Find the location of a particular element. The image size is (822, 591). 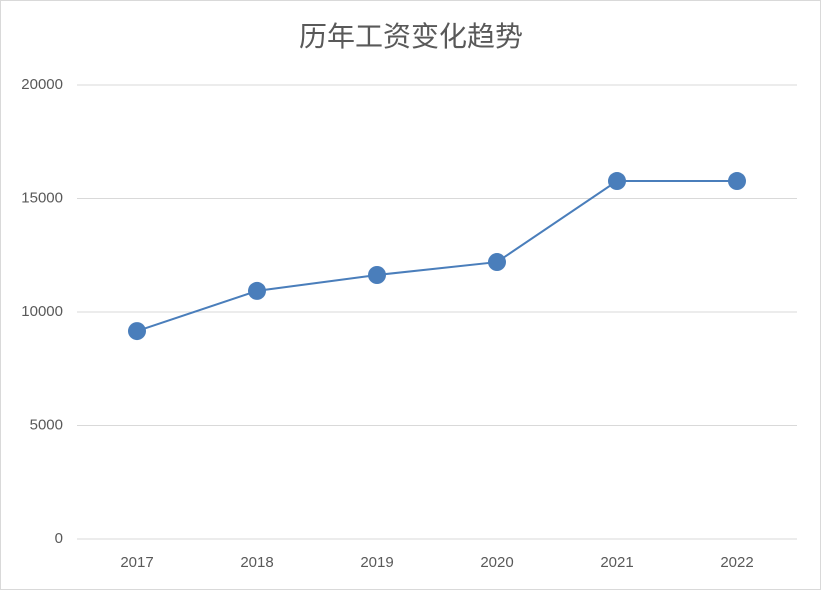

y-tick-label: 5000 is located at coordinates (46, 424).